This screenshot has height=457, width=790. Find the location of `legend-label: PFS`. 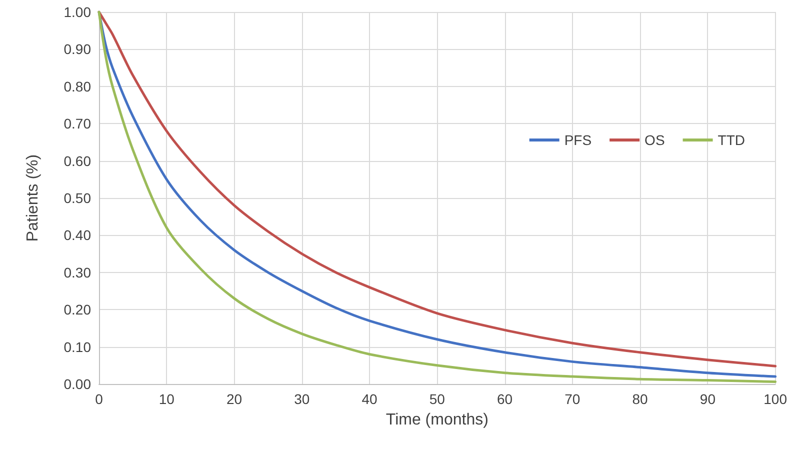

legend-label: PFS is located at coordinates (578, 140).